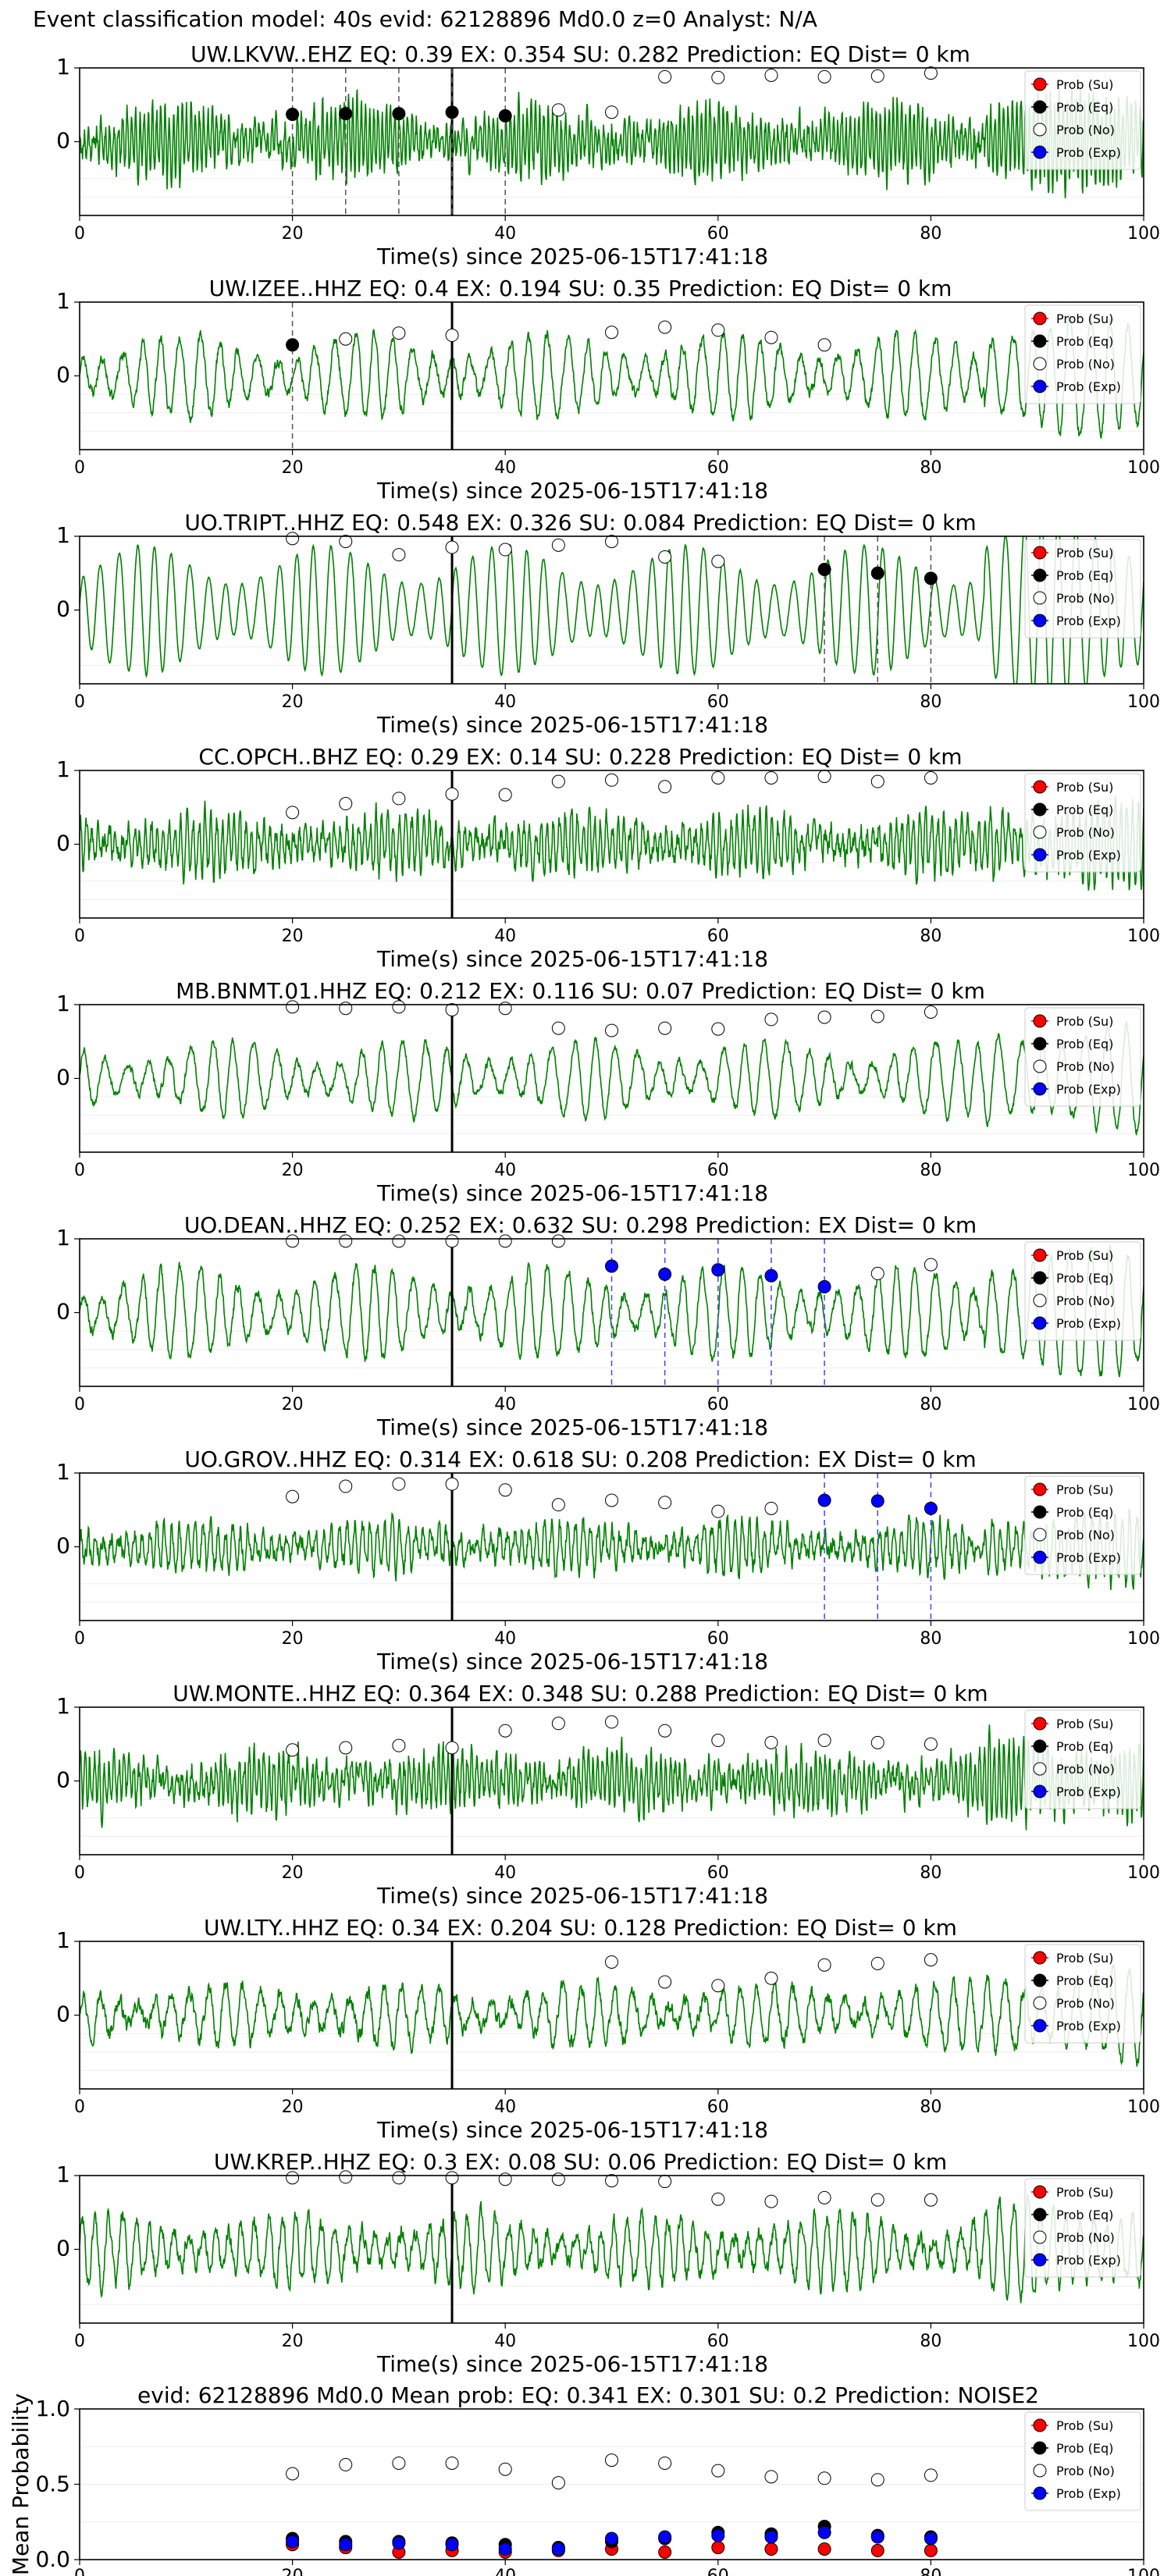  I want to click on legend-label: Prob (Exp), so click(1088, 1557).